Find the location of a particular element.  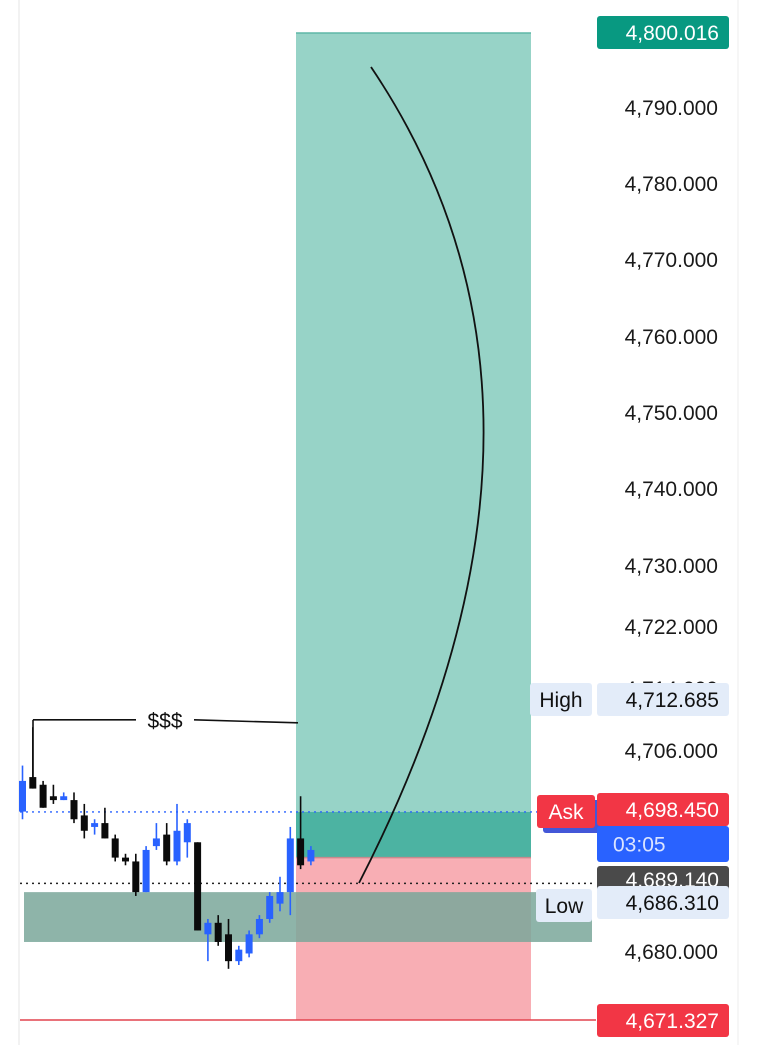

y-tick-label: 4,740.000 is located at coordinates (671, 489).